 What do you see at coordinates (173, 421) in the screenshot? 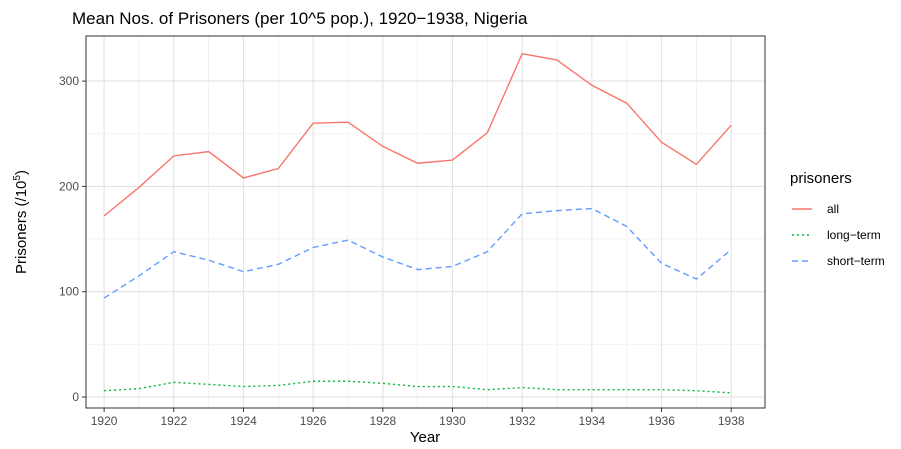
I see `x-tick-label: 1922` at bounding box center [173, 421].